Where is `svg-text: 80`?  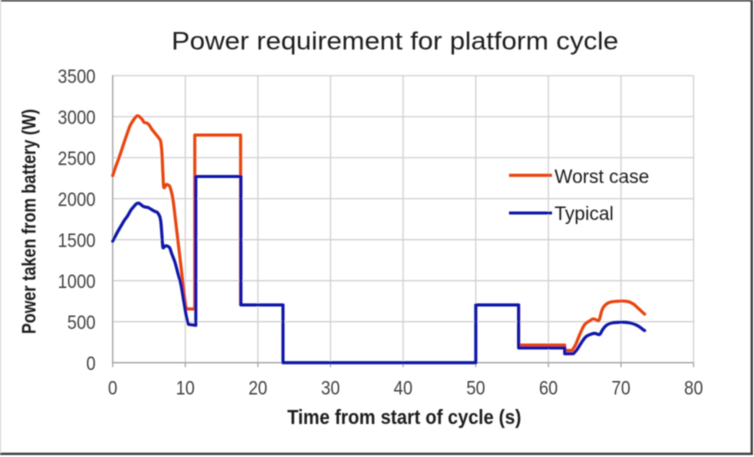
svg-text: 80 is located at coordinates (693, 388).